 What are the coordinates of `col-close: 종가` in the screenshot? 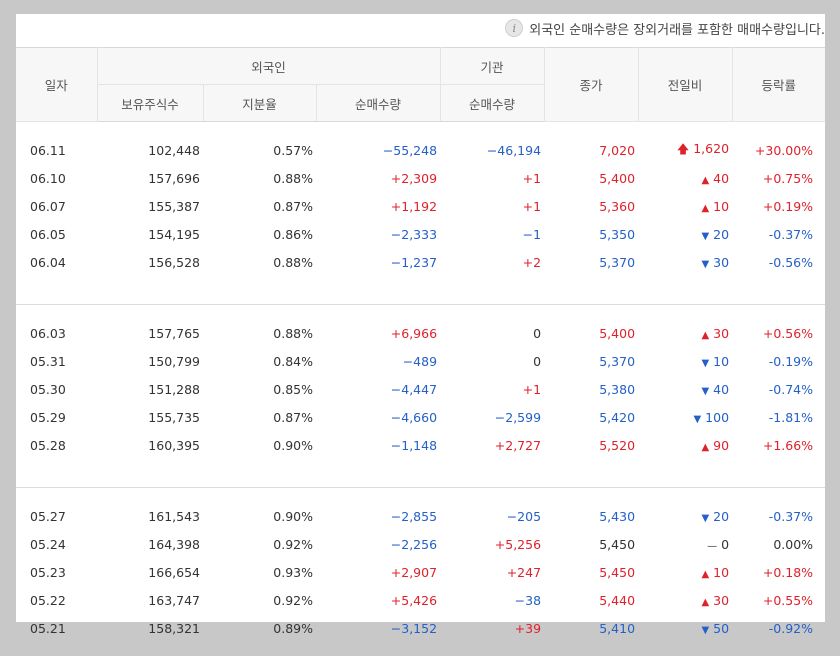 It's located at (591, 85).